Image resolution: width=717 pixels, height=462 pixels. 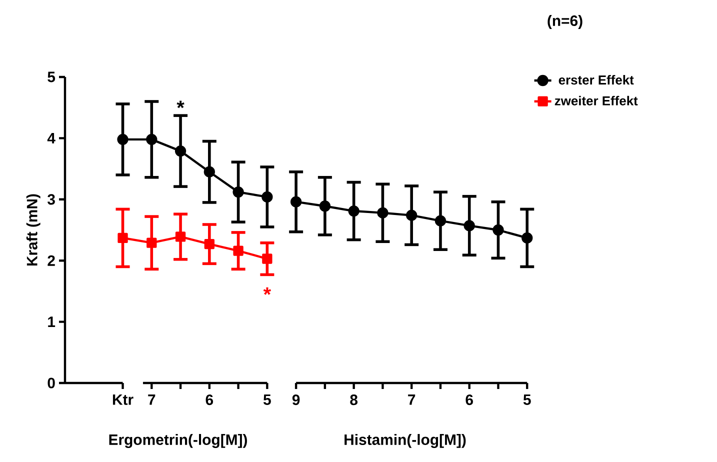 What do you see at coordinates (52, 321) in the screenshot?
I see `y-tick-label: 1` at bounding box center [52, 321].